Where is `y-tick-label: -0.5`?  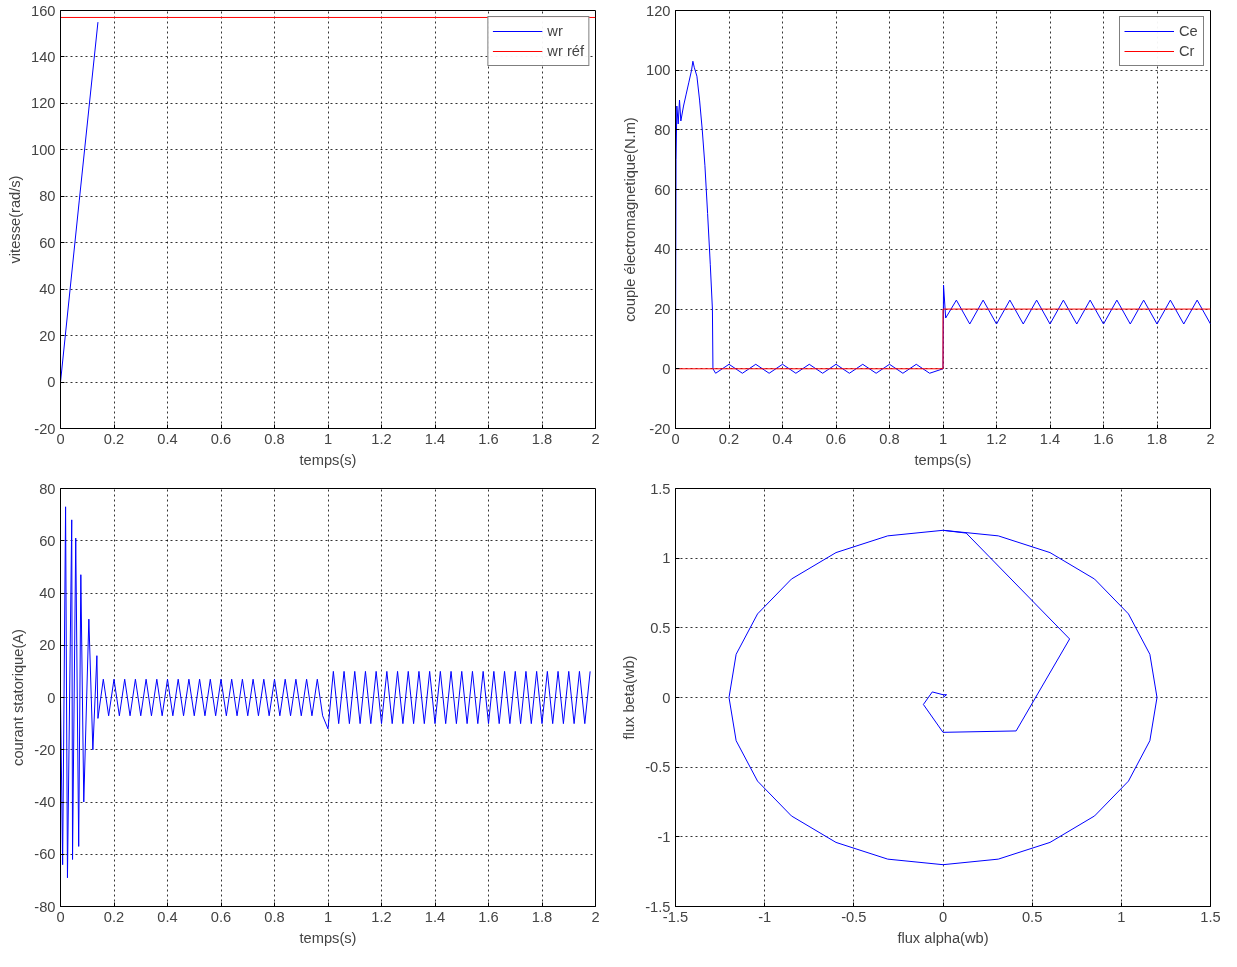
y-tick-label: -0.5 is located at coordinates (658, 767).